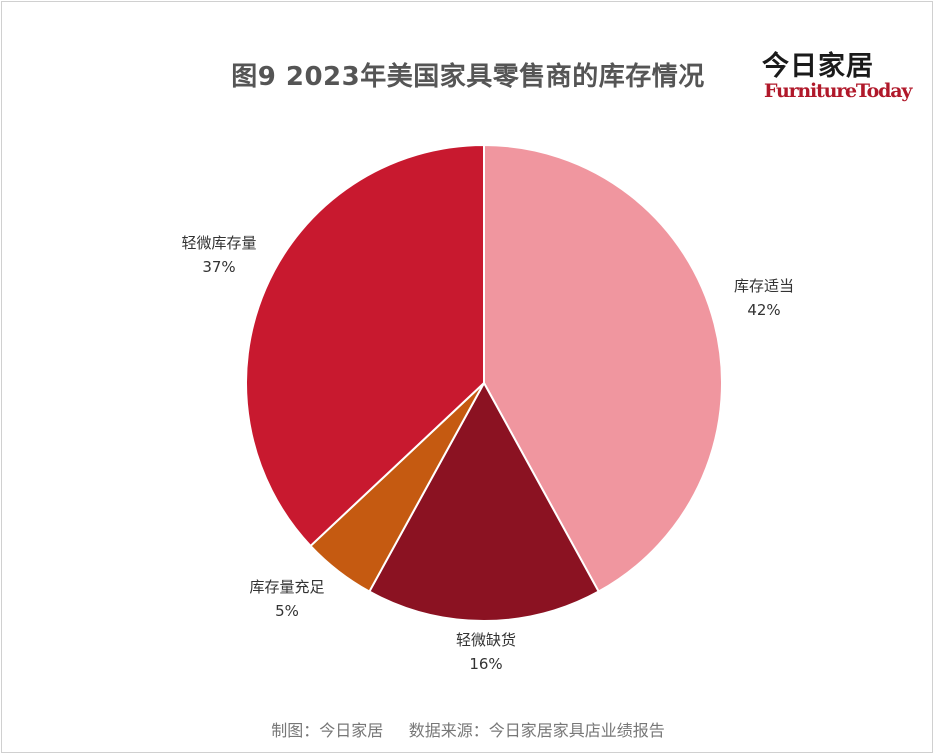 The image size is (936, 756). I want to click on slice-value-3: 37%, so click(218, 267).